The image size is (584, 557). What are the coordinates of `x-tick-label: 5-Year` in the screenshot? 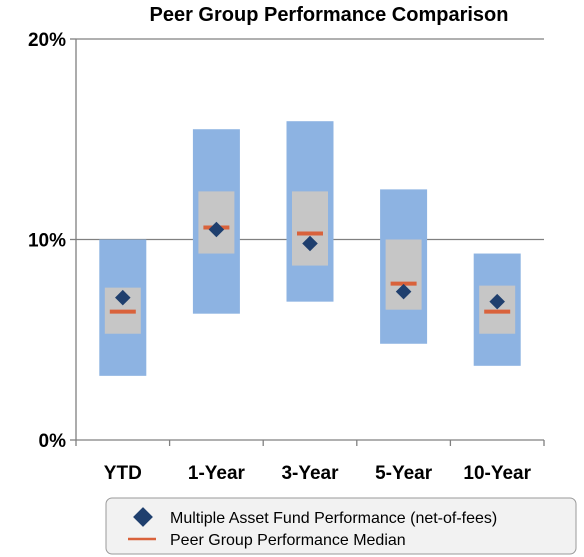 It's located at (404, 473).